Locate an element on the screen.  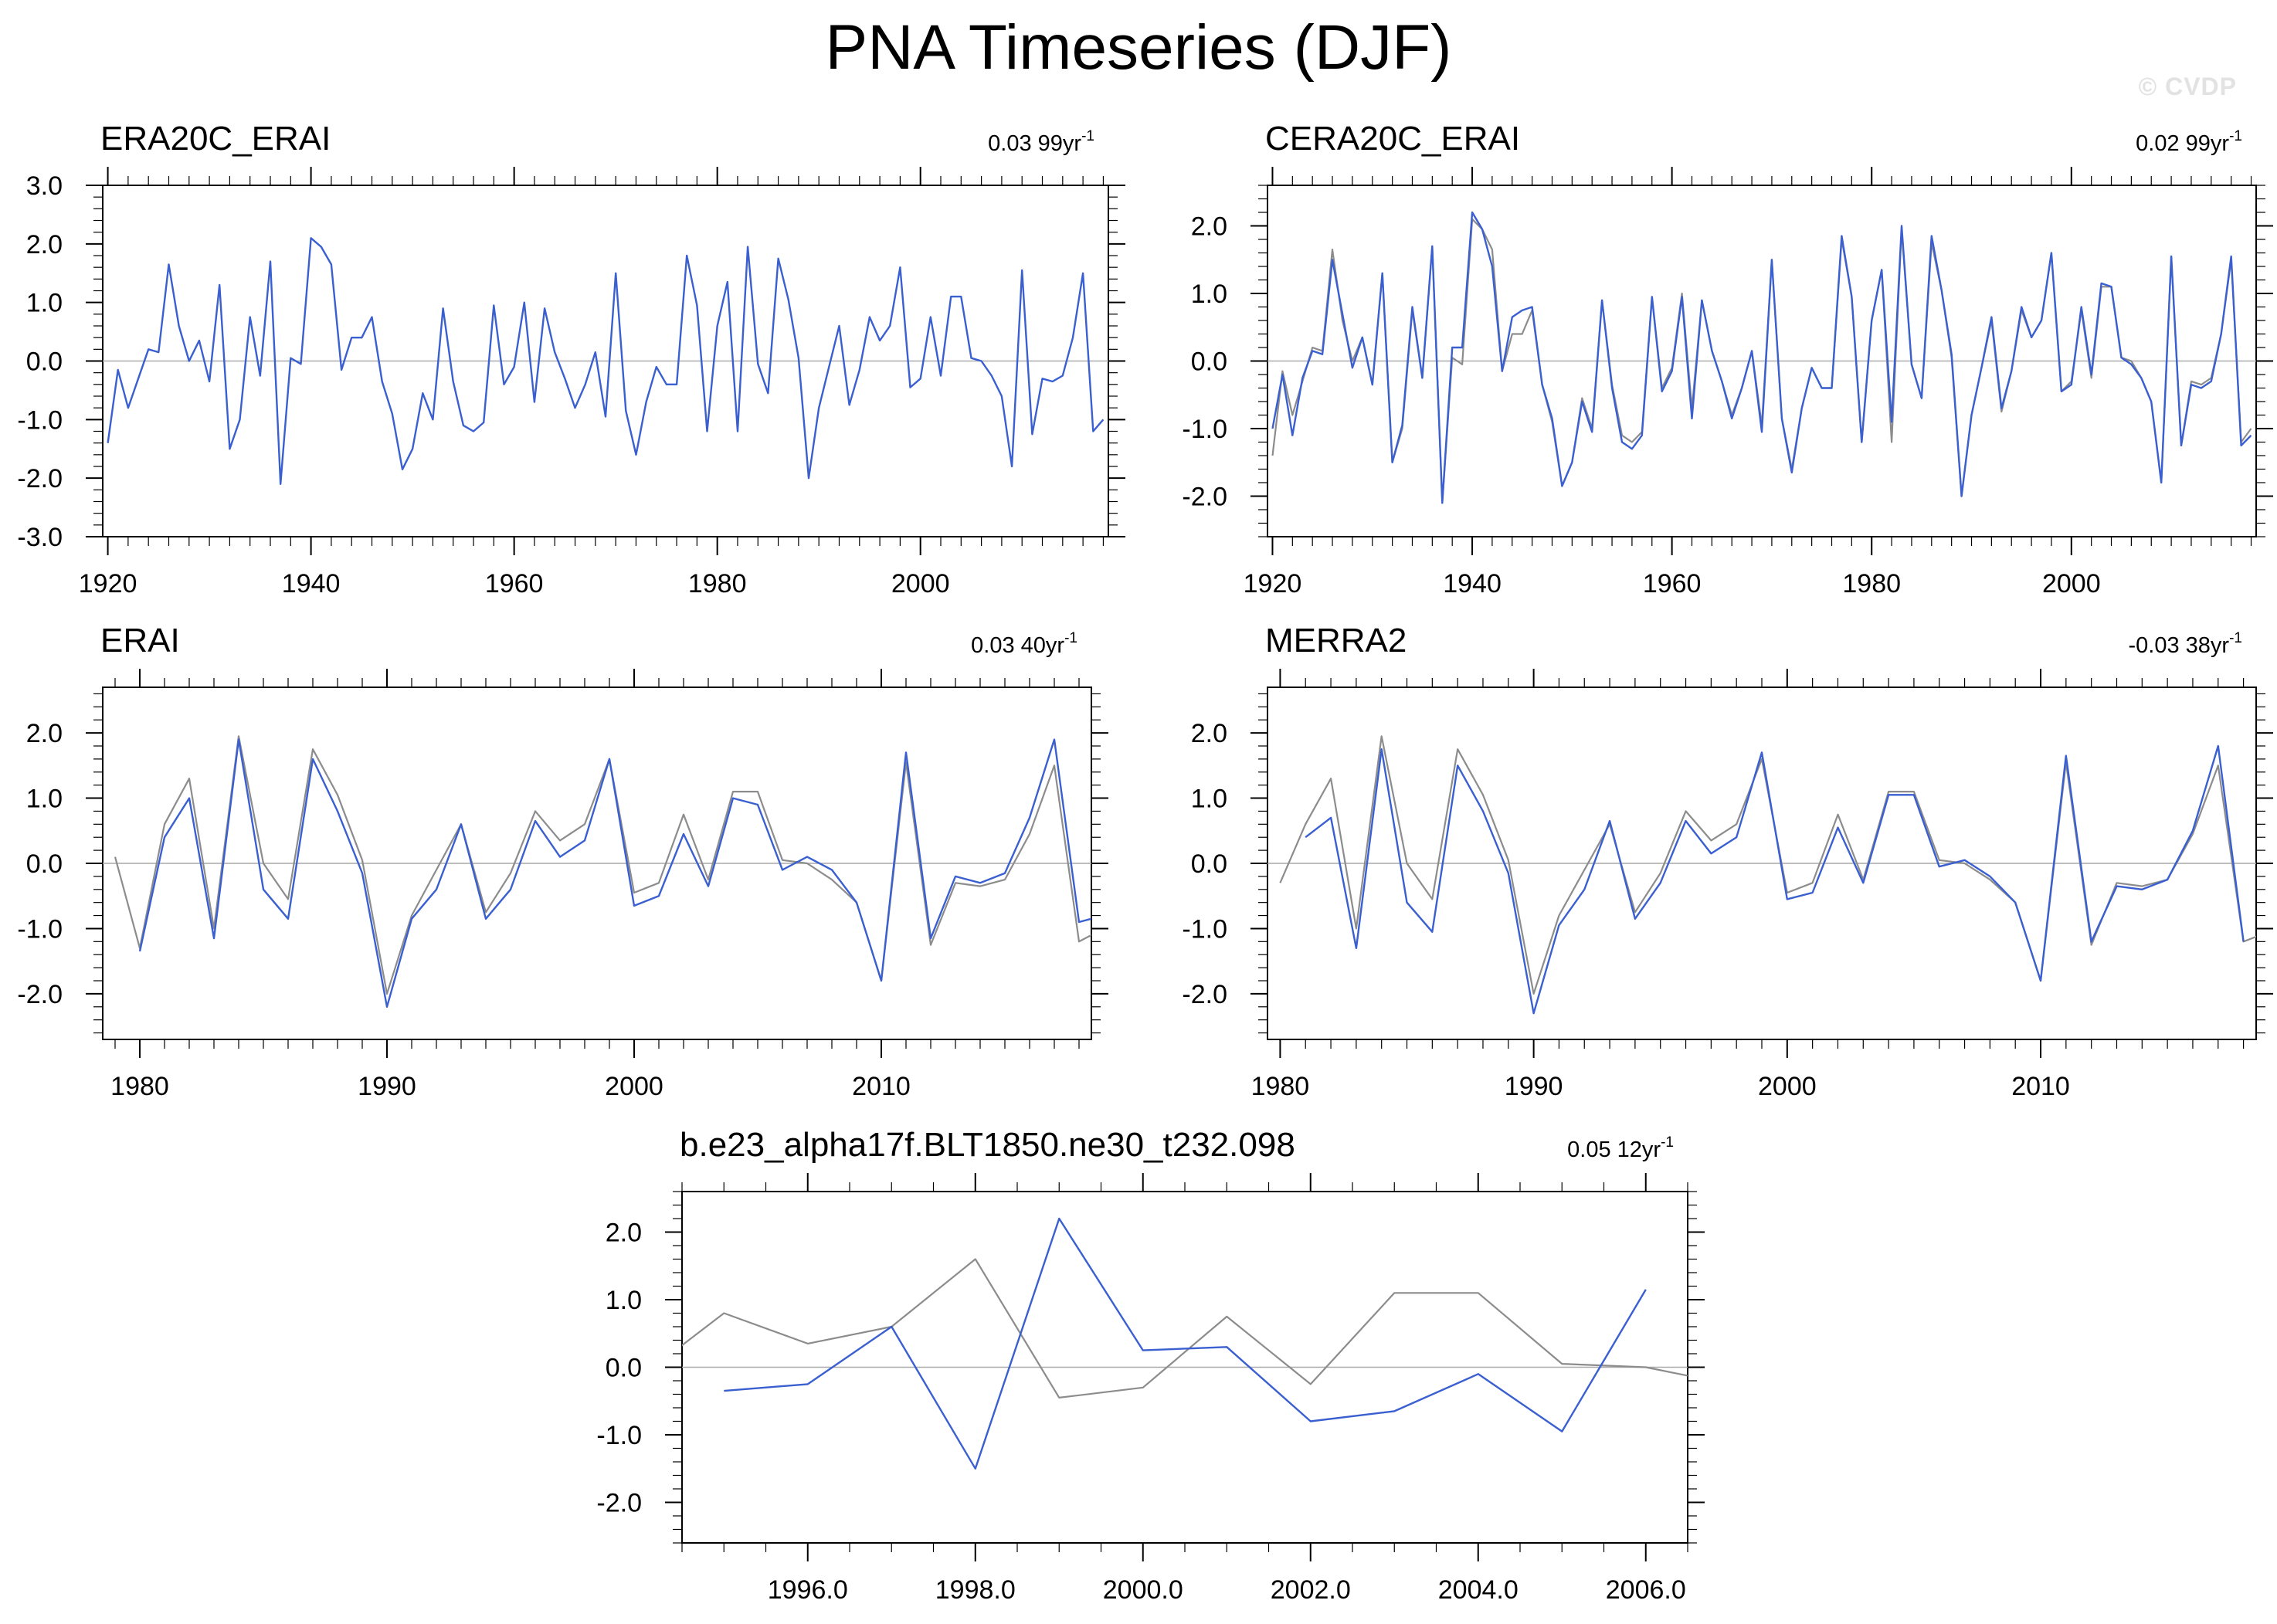
series-line-cera20c-erai is located at coordinates (1761, 357).